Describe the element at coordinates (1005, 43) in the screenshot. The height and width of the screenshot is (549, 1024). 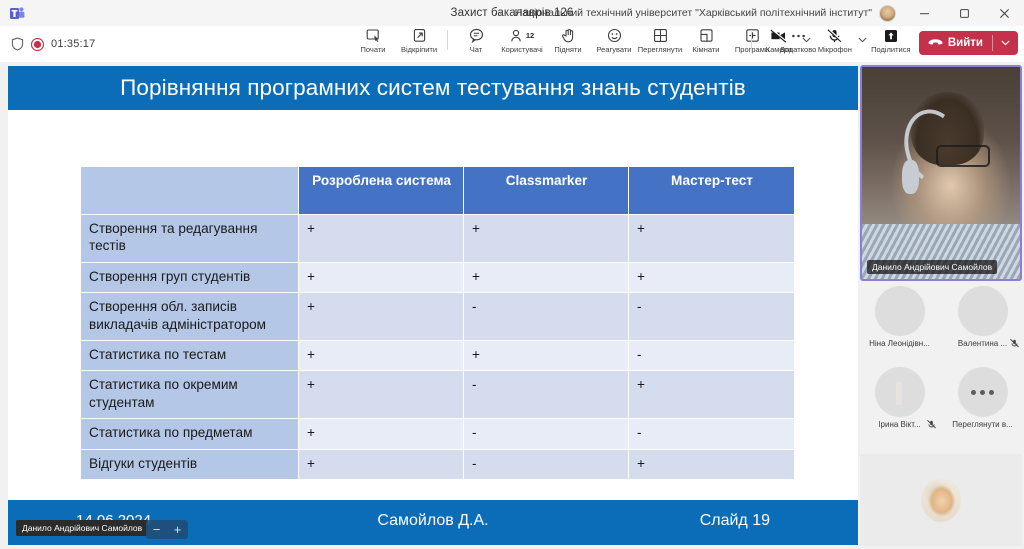
I see `leave-chevron-down-icon` at that location.